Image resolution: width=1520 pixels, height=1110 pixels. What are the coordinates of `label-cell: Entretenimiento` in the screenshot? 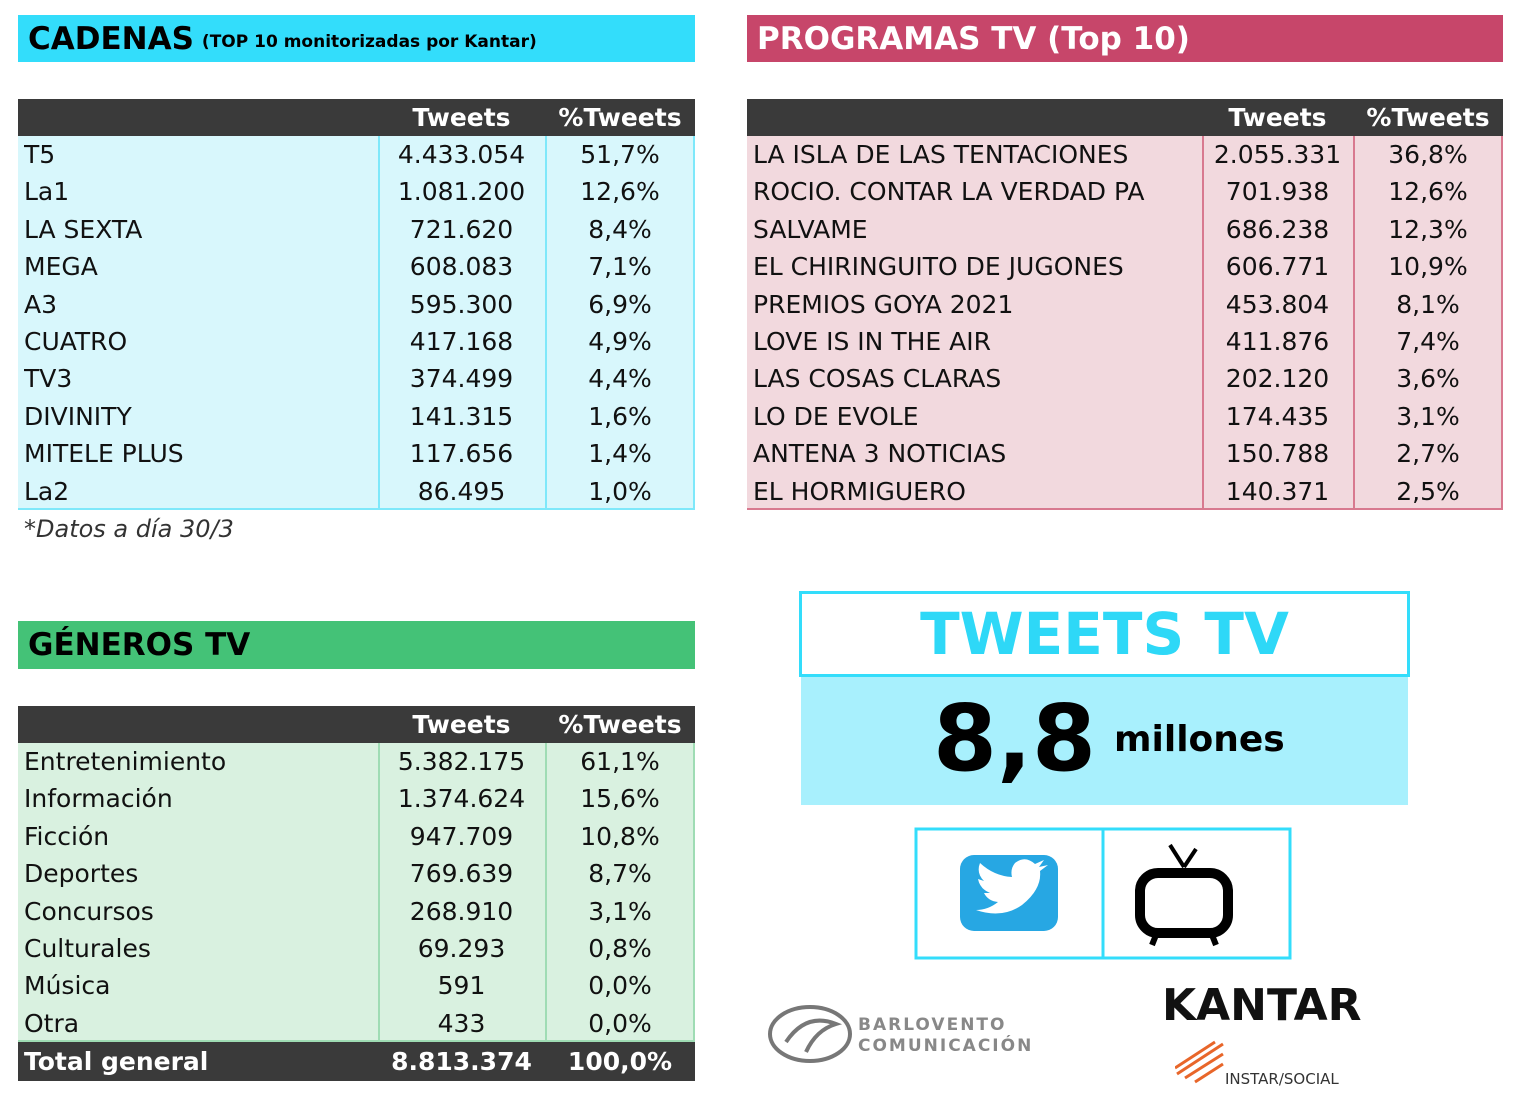 It's located at (125, 761).